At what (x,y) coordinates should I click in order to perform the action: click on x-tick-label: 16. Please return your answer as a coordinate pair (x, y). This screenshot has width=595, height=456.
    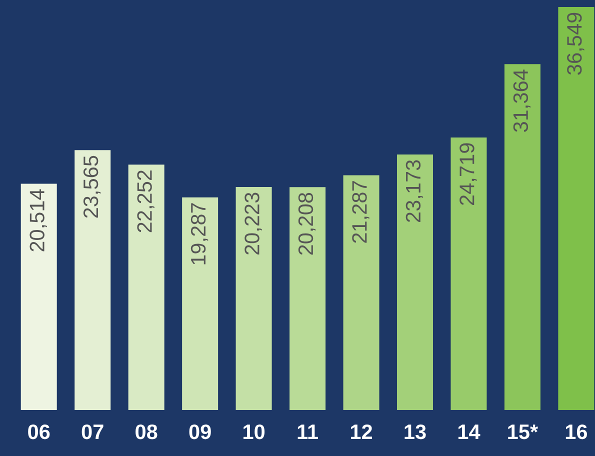
    Looking at the image, I should click on (577, 432).